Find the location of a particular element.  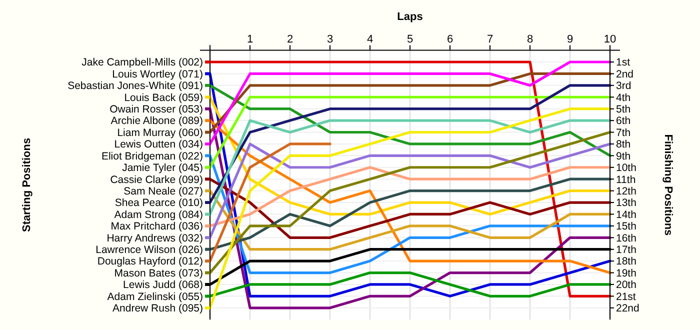

legend-label: Sam Neale (027) is located at coordinates (163, 191).